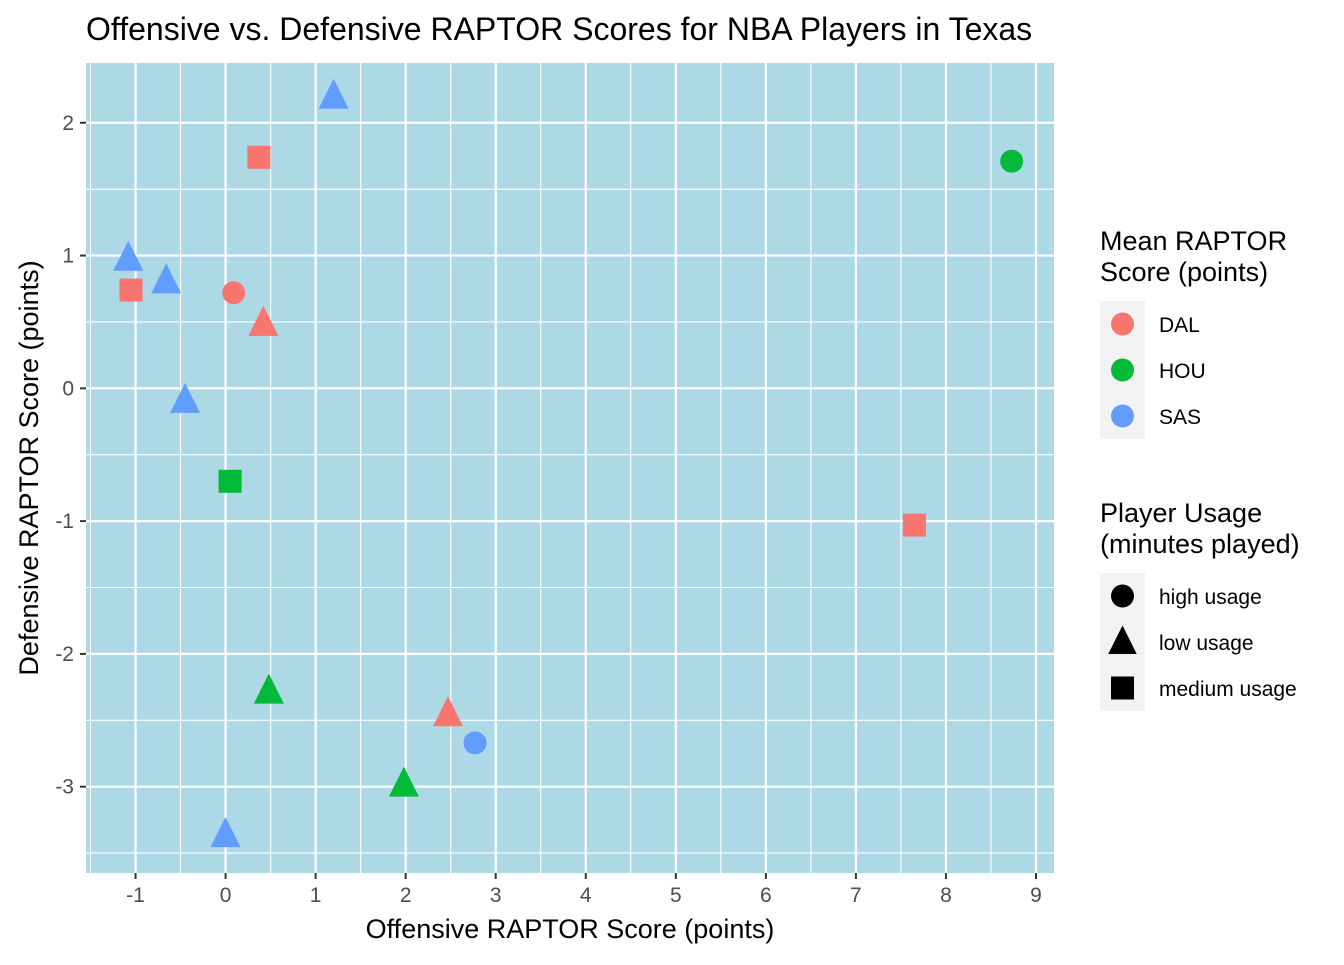 Image resolution: width=1344 pixels, height=965 pixels. What do you see at coordinates (1181, 513) in the screenshot?
I see `legend-usage-title: Player Usage` at bounding box center [1181, 513].